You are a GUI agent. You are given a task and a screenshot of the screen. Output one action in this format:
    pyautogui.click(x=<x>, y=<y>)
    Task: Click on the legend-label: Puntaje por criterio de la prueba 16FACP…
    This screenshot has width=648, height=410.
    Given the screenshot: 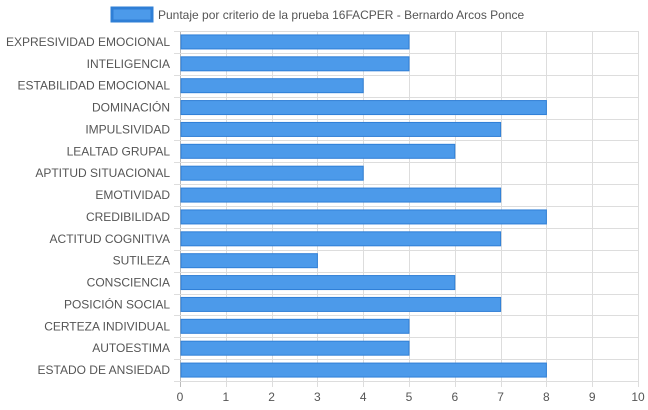 What is the action you would take?
    pyautogui.click(x=341, y=15)
    